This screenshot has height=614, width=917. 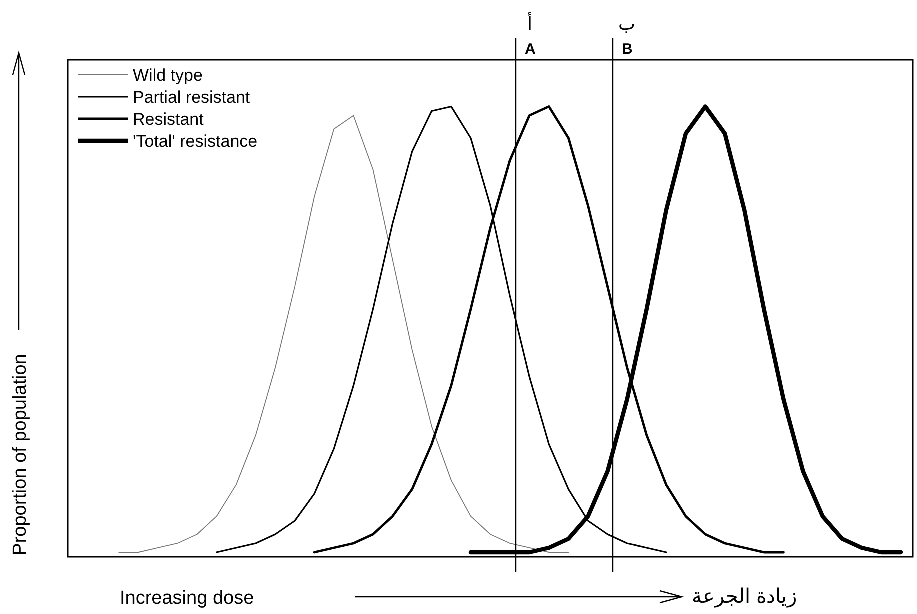 I want to click on x-axis-title: Increasing dose, so click(x=187, y=598).